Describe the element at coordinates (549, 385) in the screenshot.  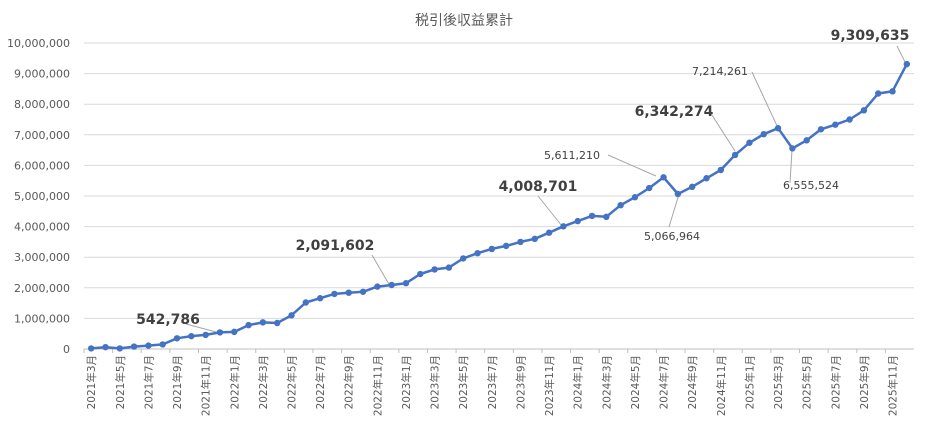
I see `x-tick-label: 2023年11月` at that location.